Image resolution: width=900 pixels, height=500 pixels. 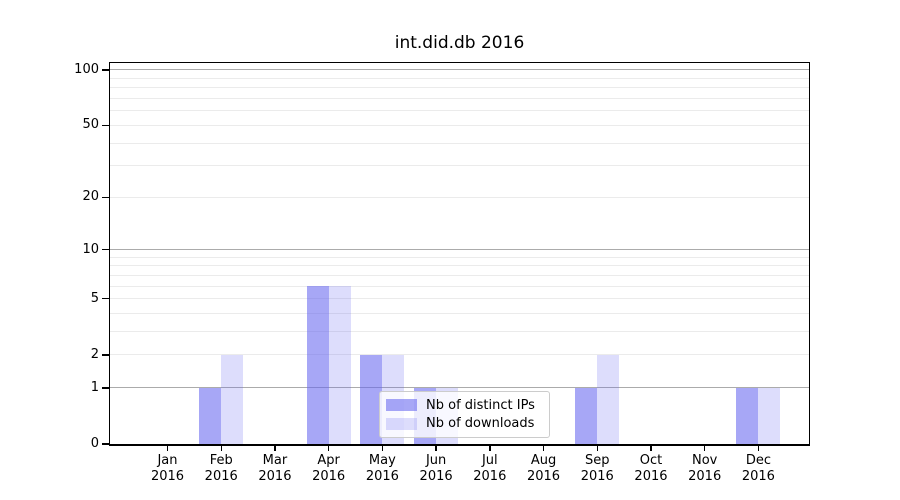 I want to click on y-tick-label: 100, so click(x=86, y=69).